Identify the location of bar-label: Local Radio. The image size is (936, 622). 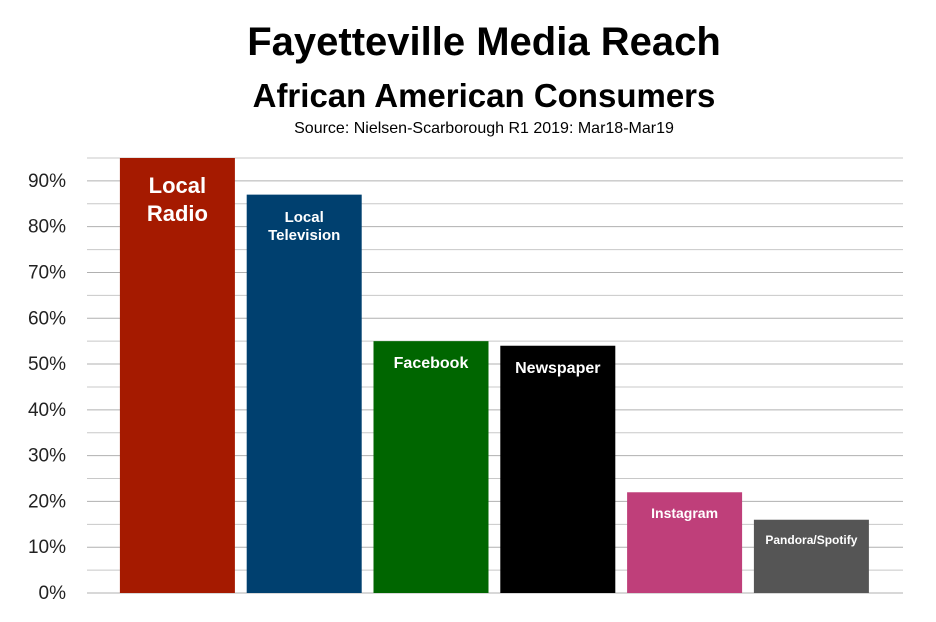
(177, 199).